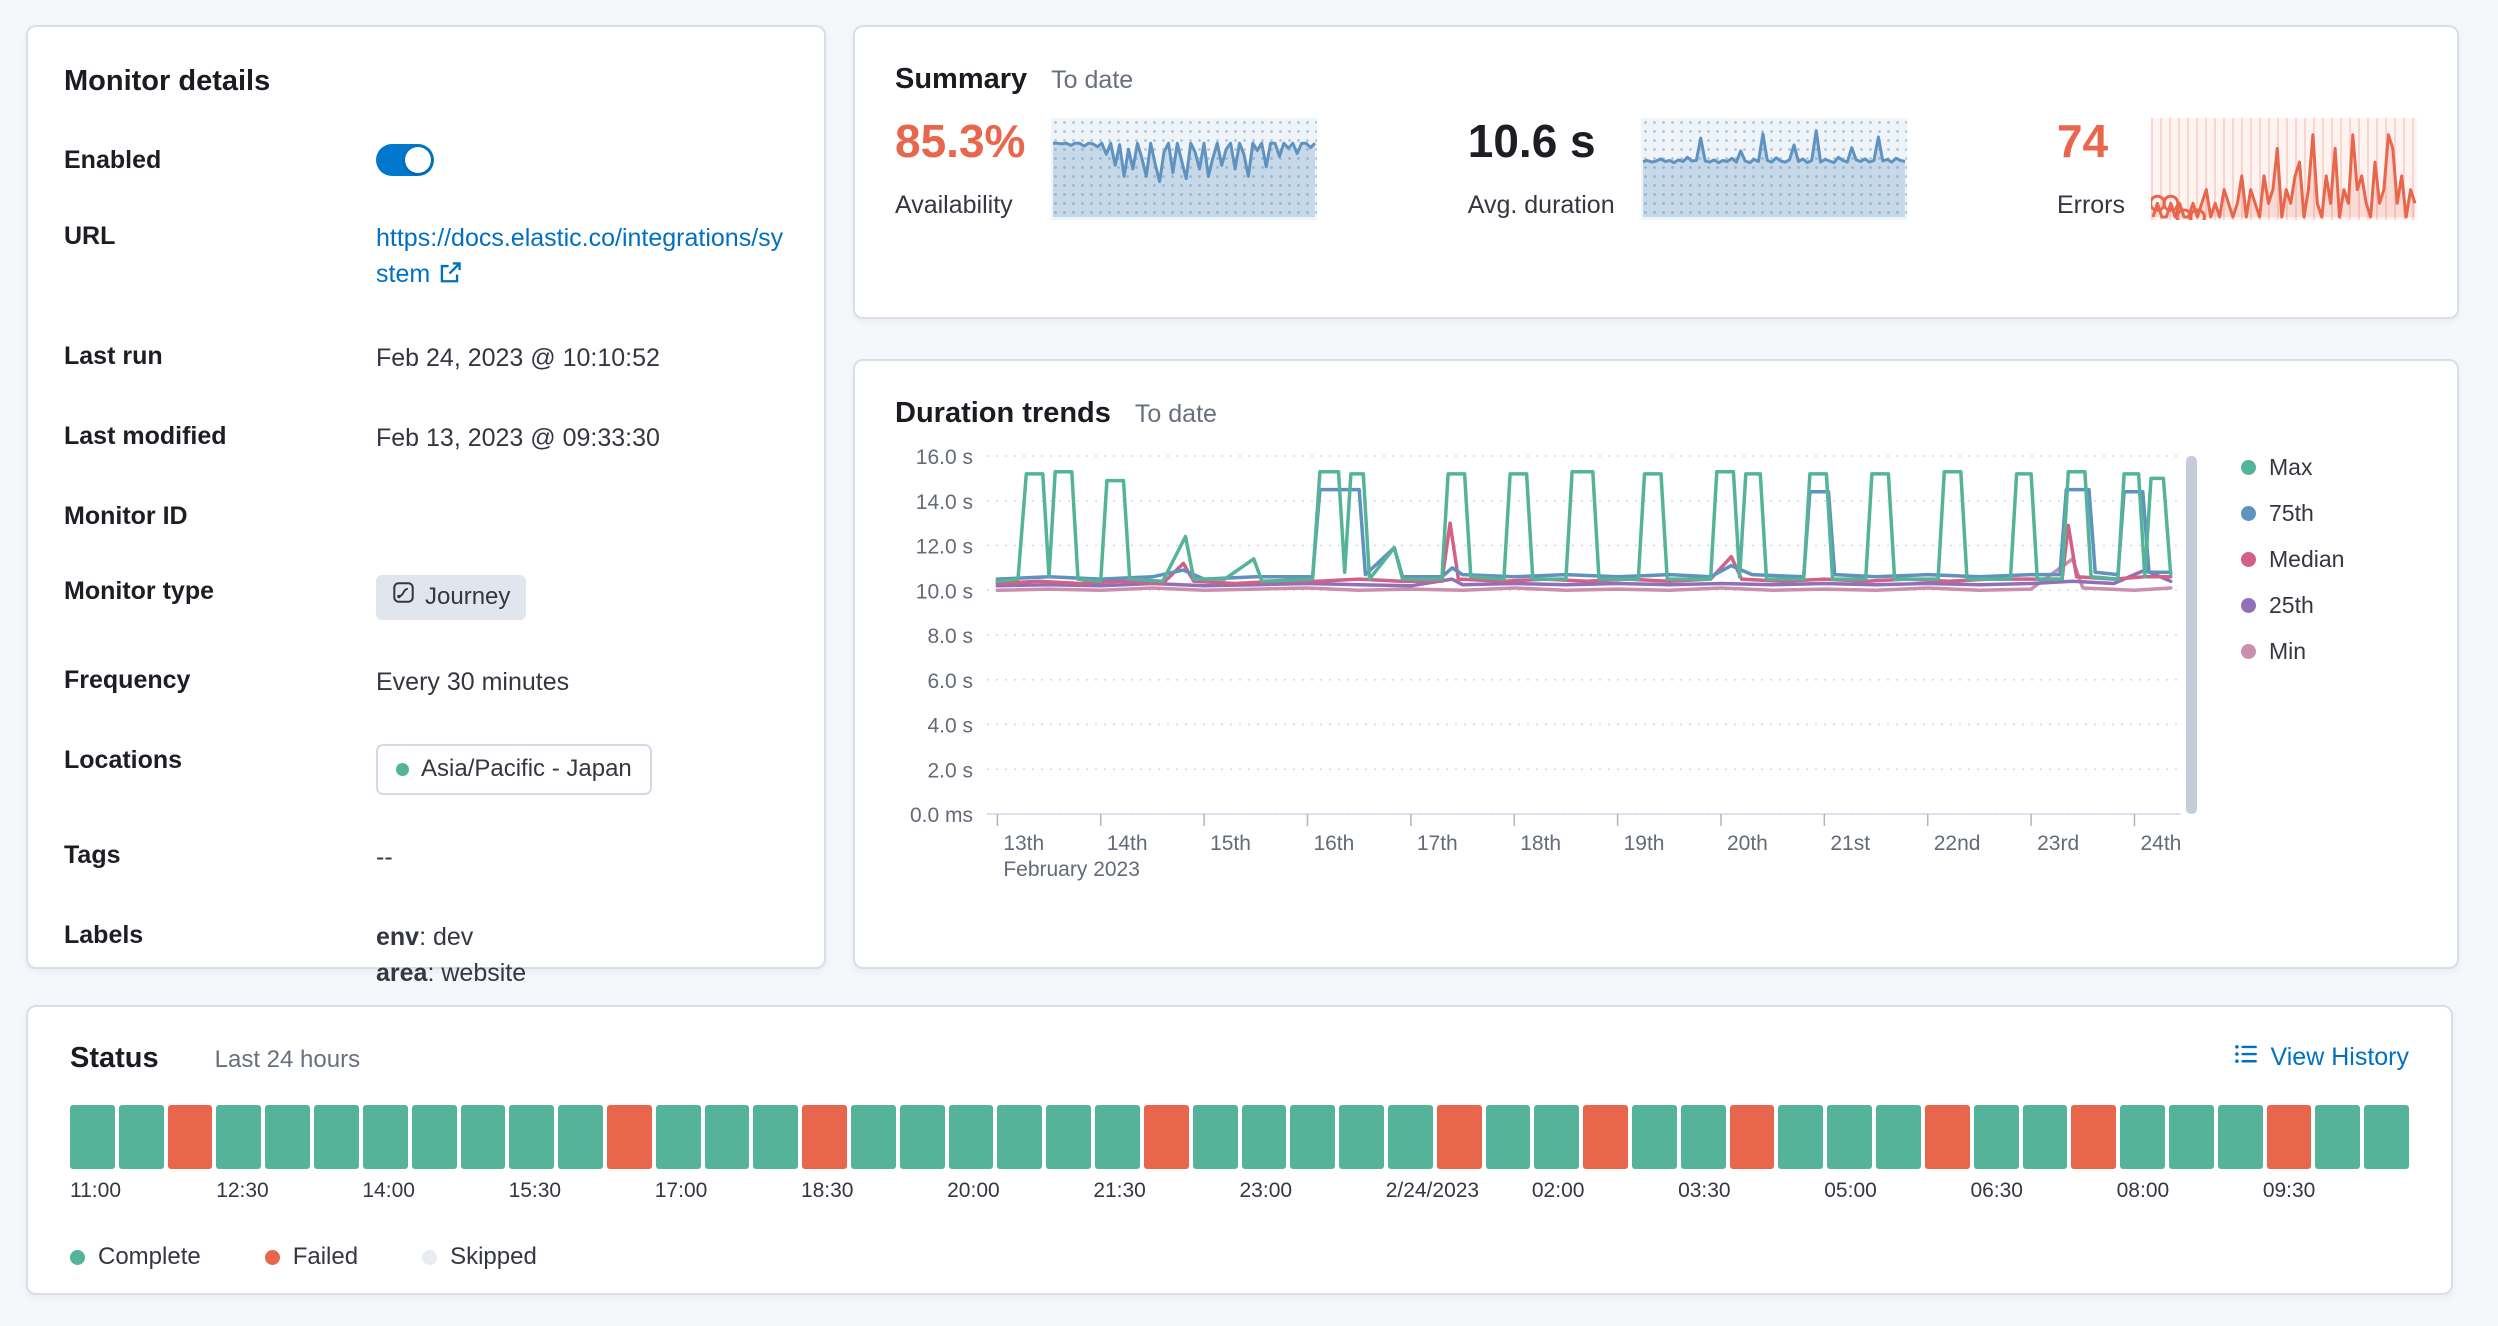  I want to click on status-axis-label: 15:30, so click(535, 1190).